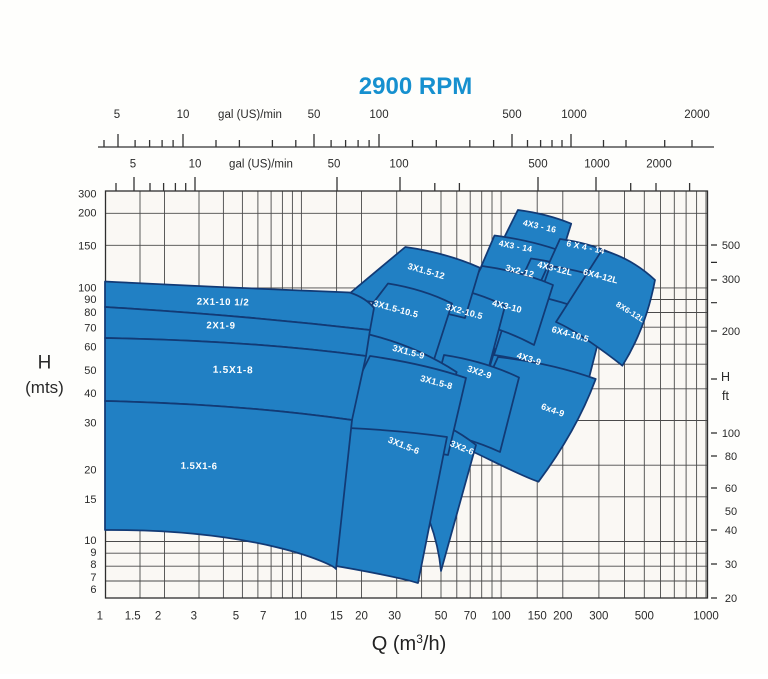 The height and width of the screenshot is (679, 768). I want to click on svg-text: 6, so click(93, 590).